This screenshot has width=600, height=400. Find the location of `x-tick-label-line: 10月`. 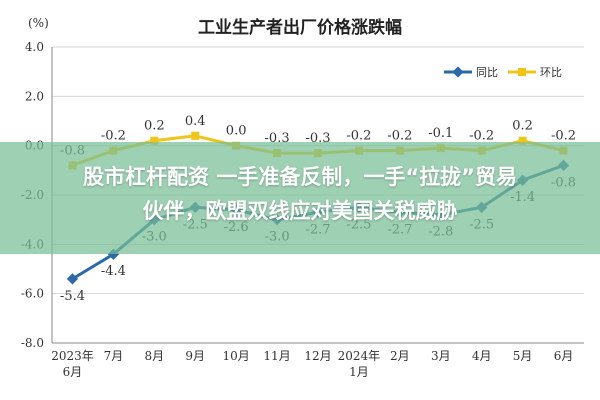

x-tick-label-line: 10月 is located at coordinates (236, 356).